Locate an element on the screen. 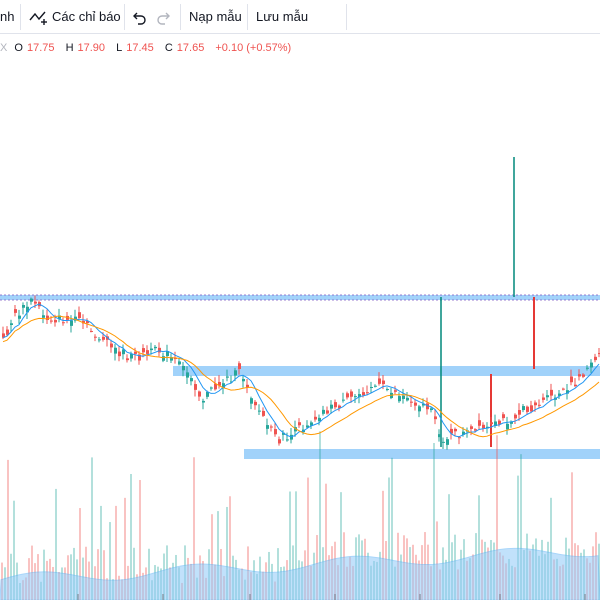  redo-button is located at coordinates (164, 16).